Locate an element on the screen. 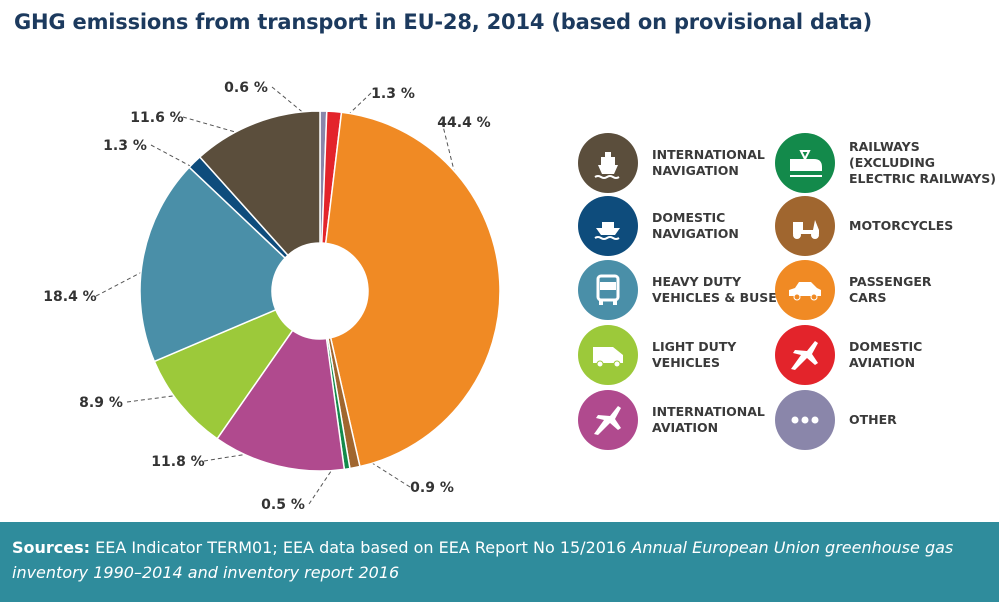 This screenshot has height=602, width=999. legend-item: INTERNATIONAL AVIATION is located at coordinates (671, 420).